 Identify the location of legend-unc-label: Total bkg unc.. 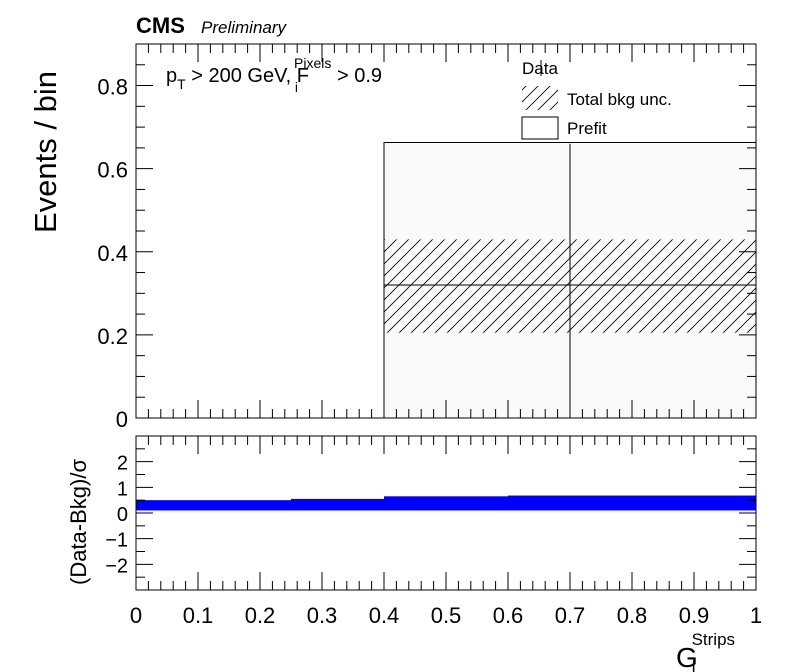
(619, 99).